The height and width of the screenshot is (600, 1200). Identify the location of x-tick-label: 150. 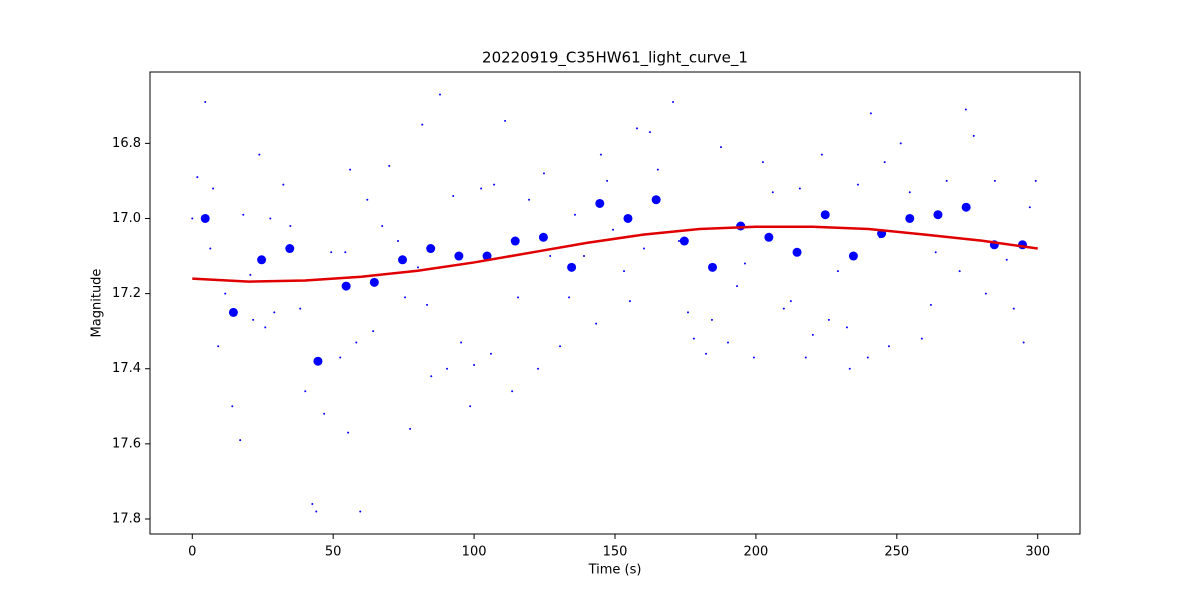
(615, 552).